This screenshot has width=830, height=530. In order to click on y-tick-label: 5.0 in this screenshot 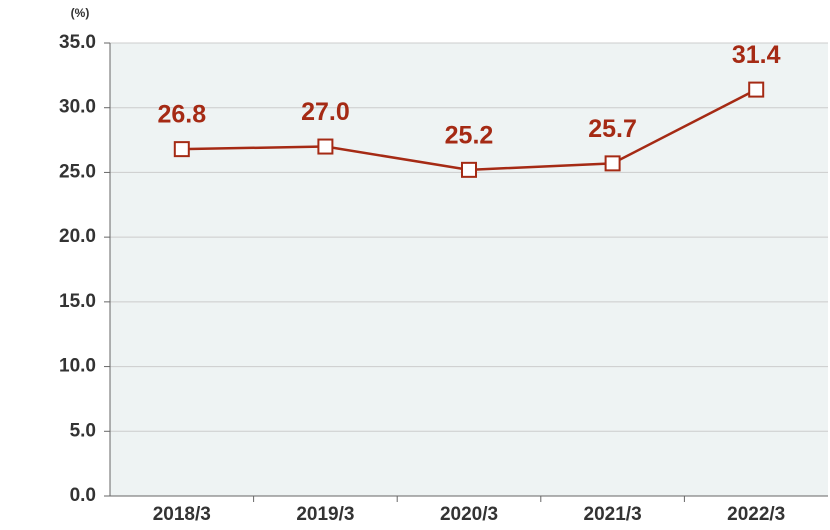, I will do `click(83, 430)`.